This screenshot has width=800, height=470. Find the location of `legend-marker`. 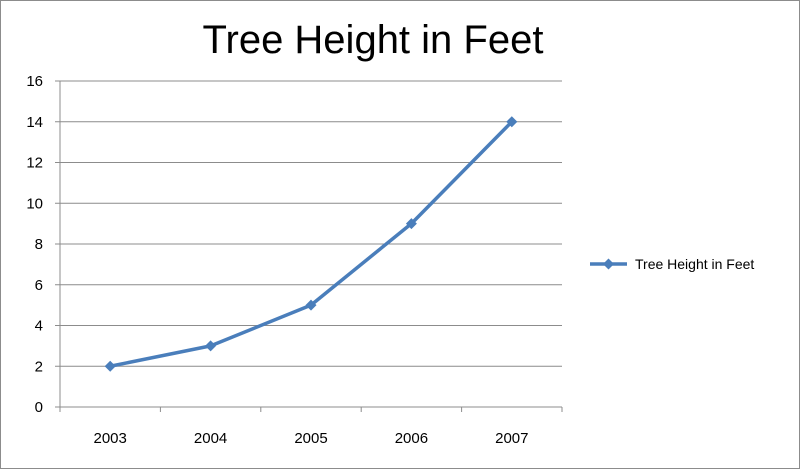

legend-marker is located at coordinates (608, 264).